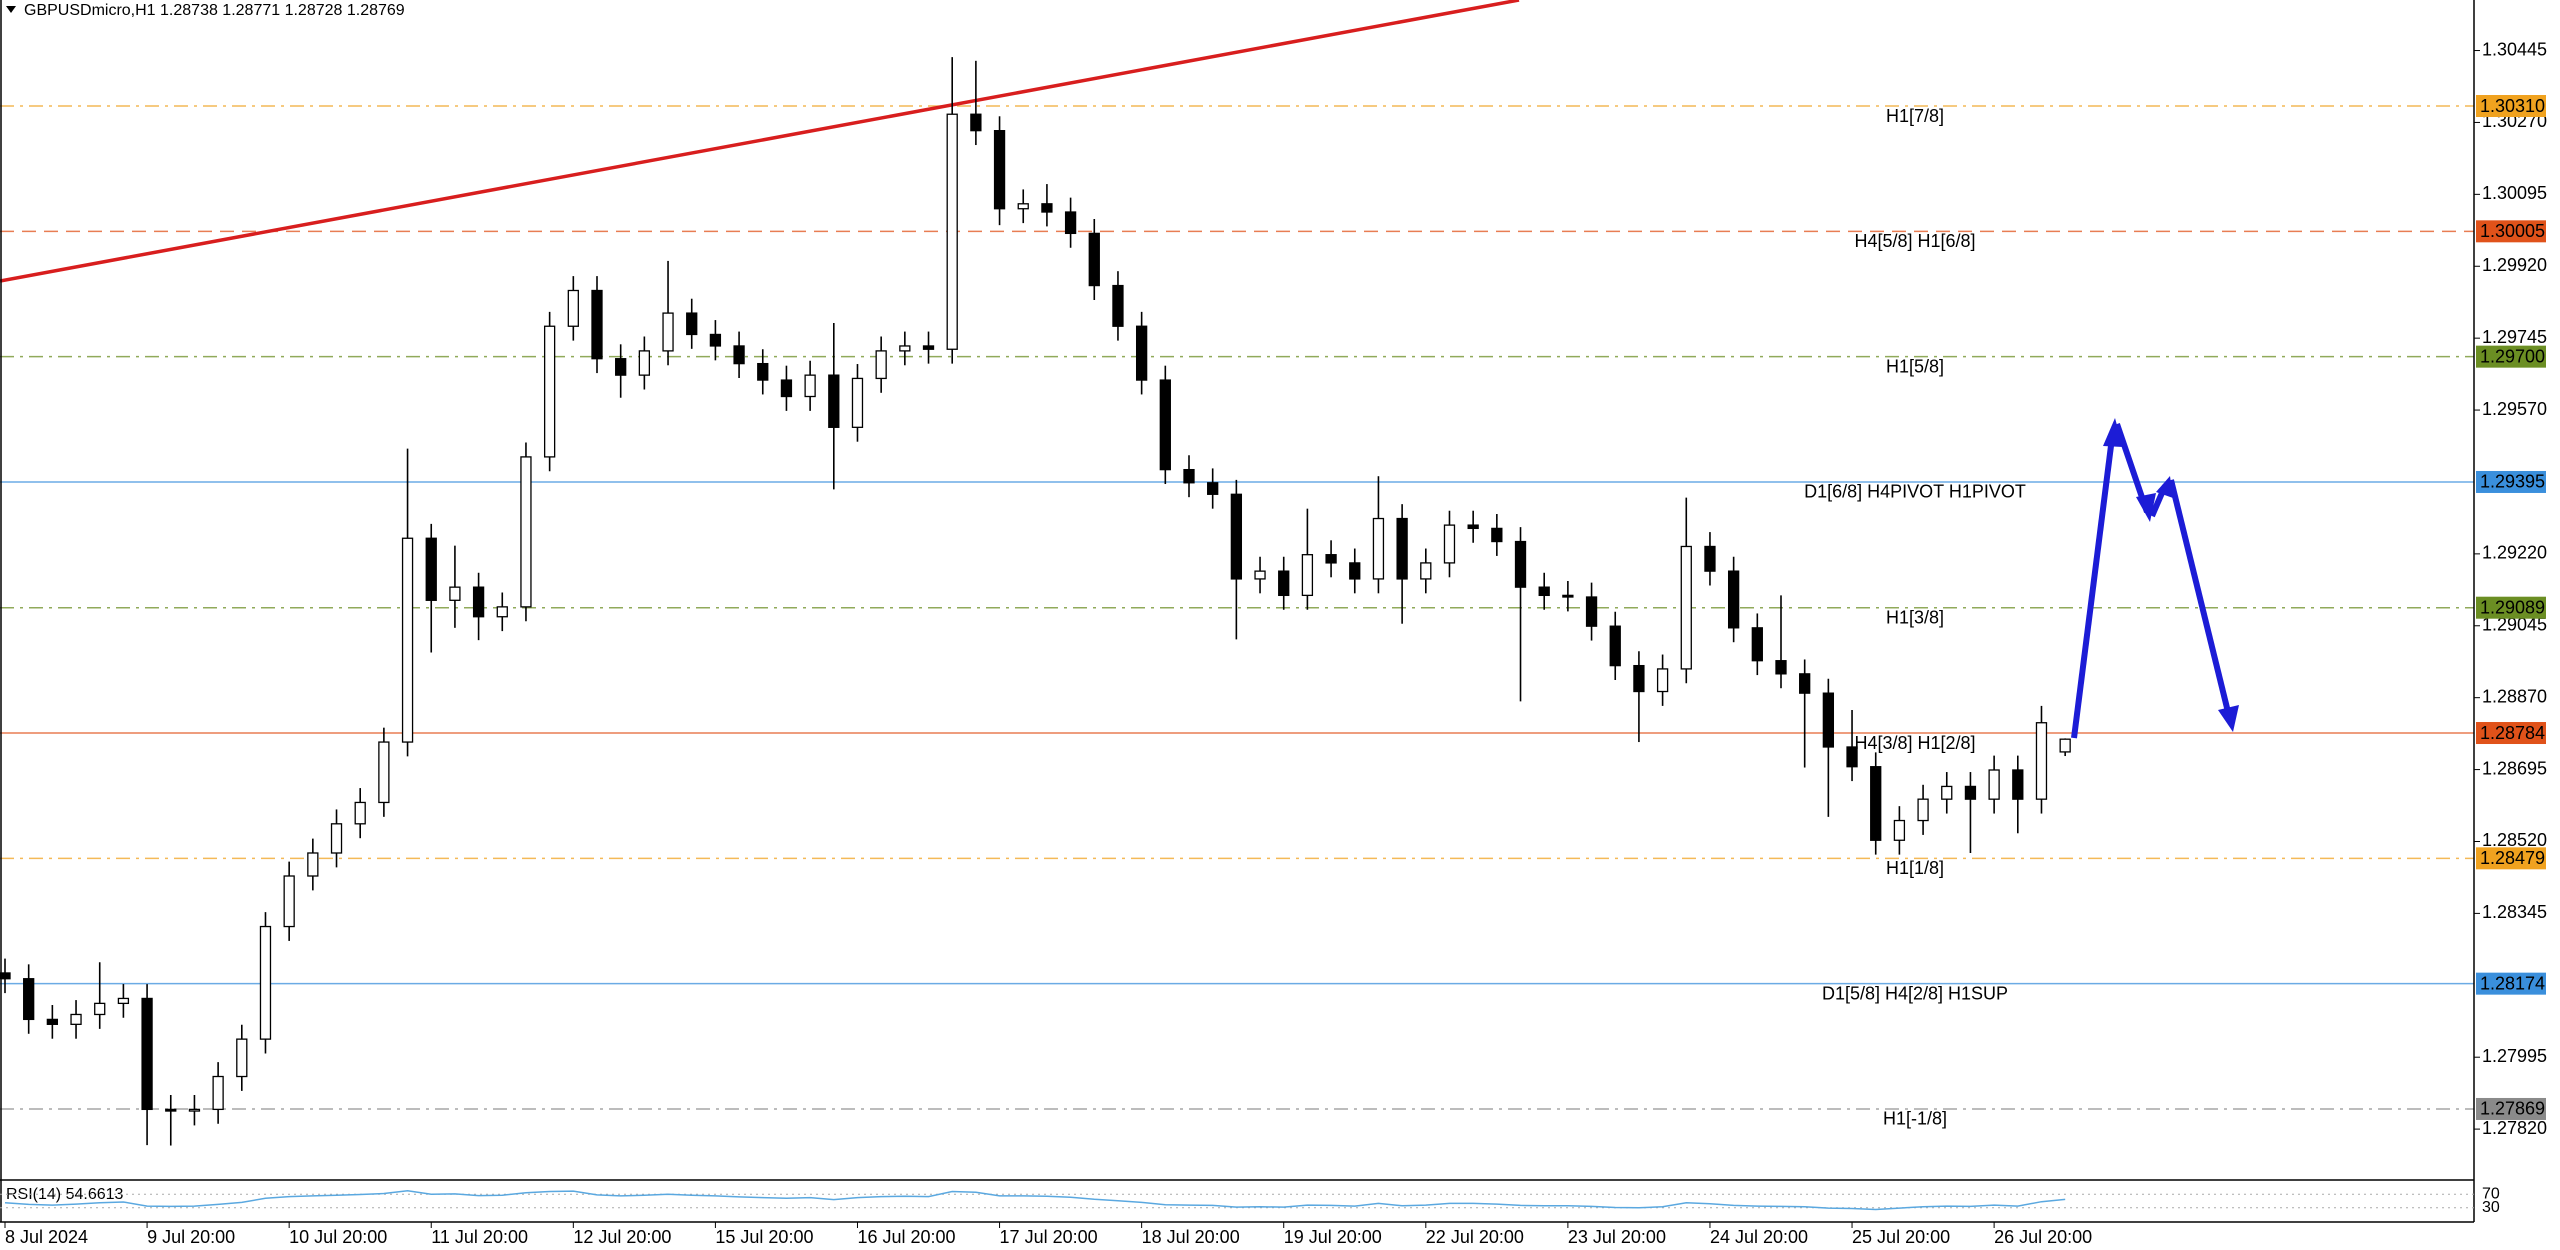 The width and height of the screenshot is (2560, 1250). What do you see at coordinates (338, 1237) in the screenshot?
I see `x-tick-label: 10 Jul 20:00` at bounding box center [338, 1237].